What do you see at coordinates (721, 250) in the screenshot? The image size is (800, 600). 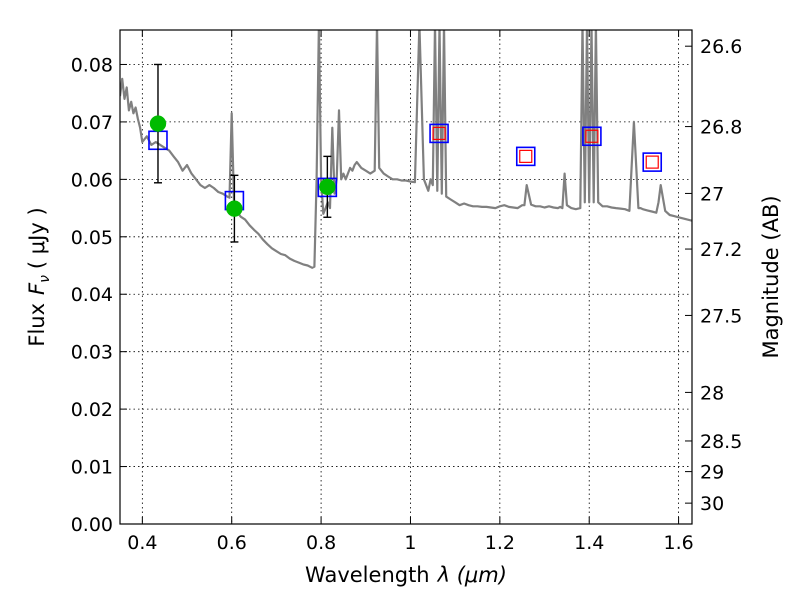 I see `y2-tick-label: 27.2` at bounding box center [721, 250].